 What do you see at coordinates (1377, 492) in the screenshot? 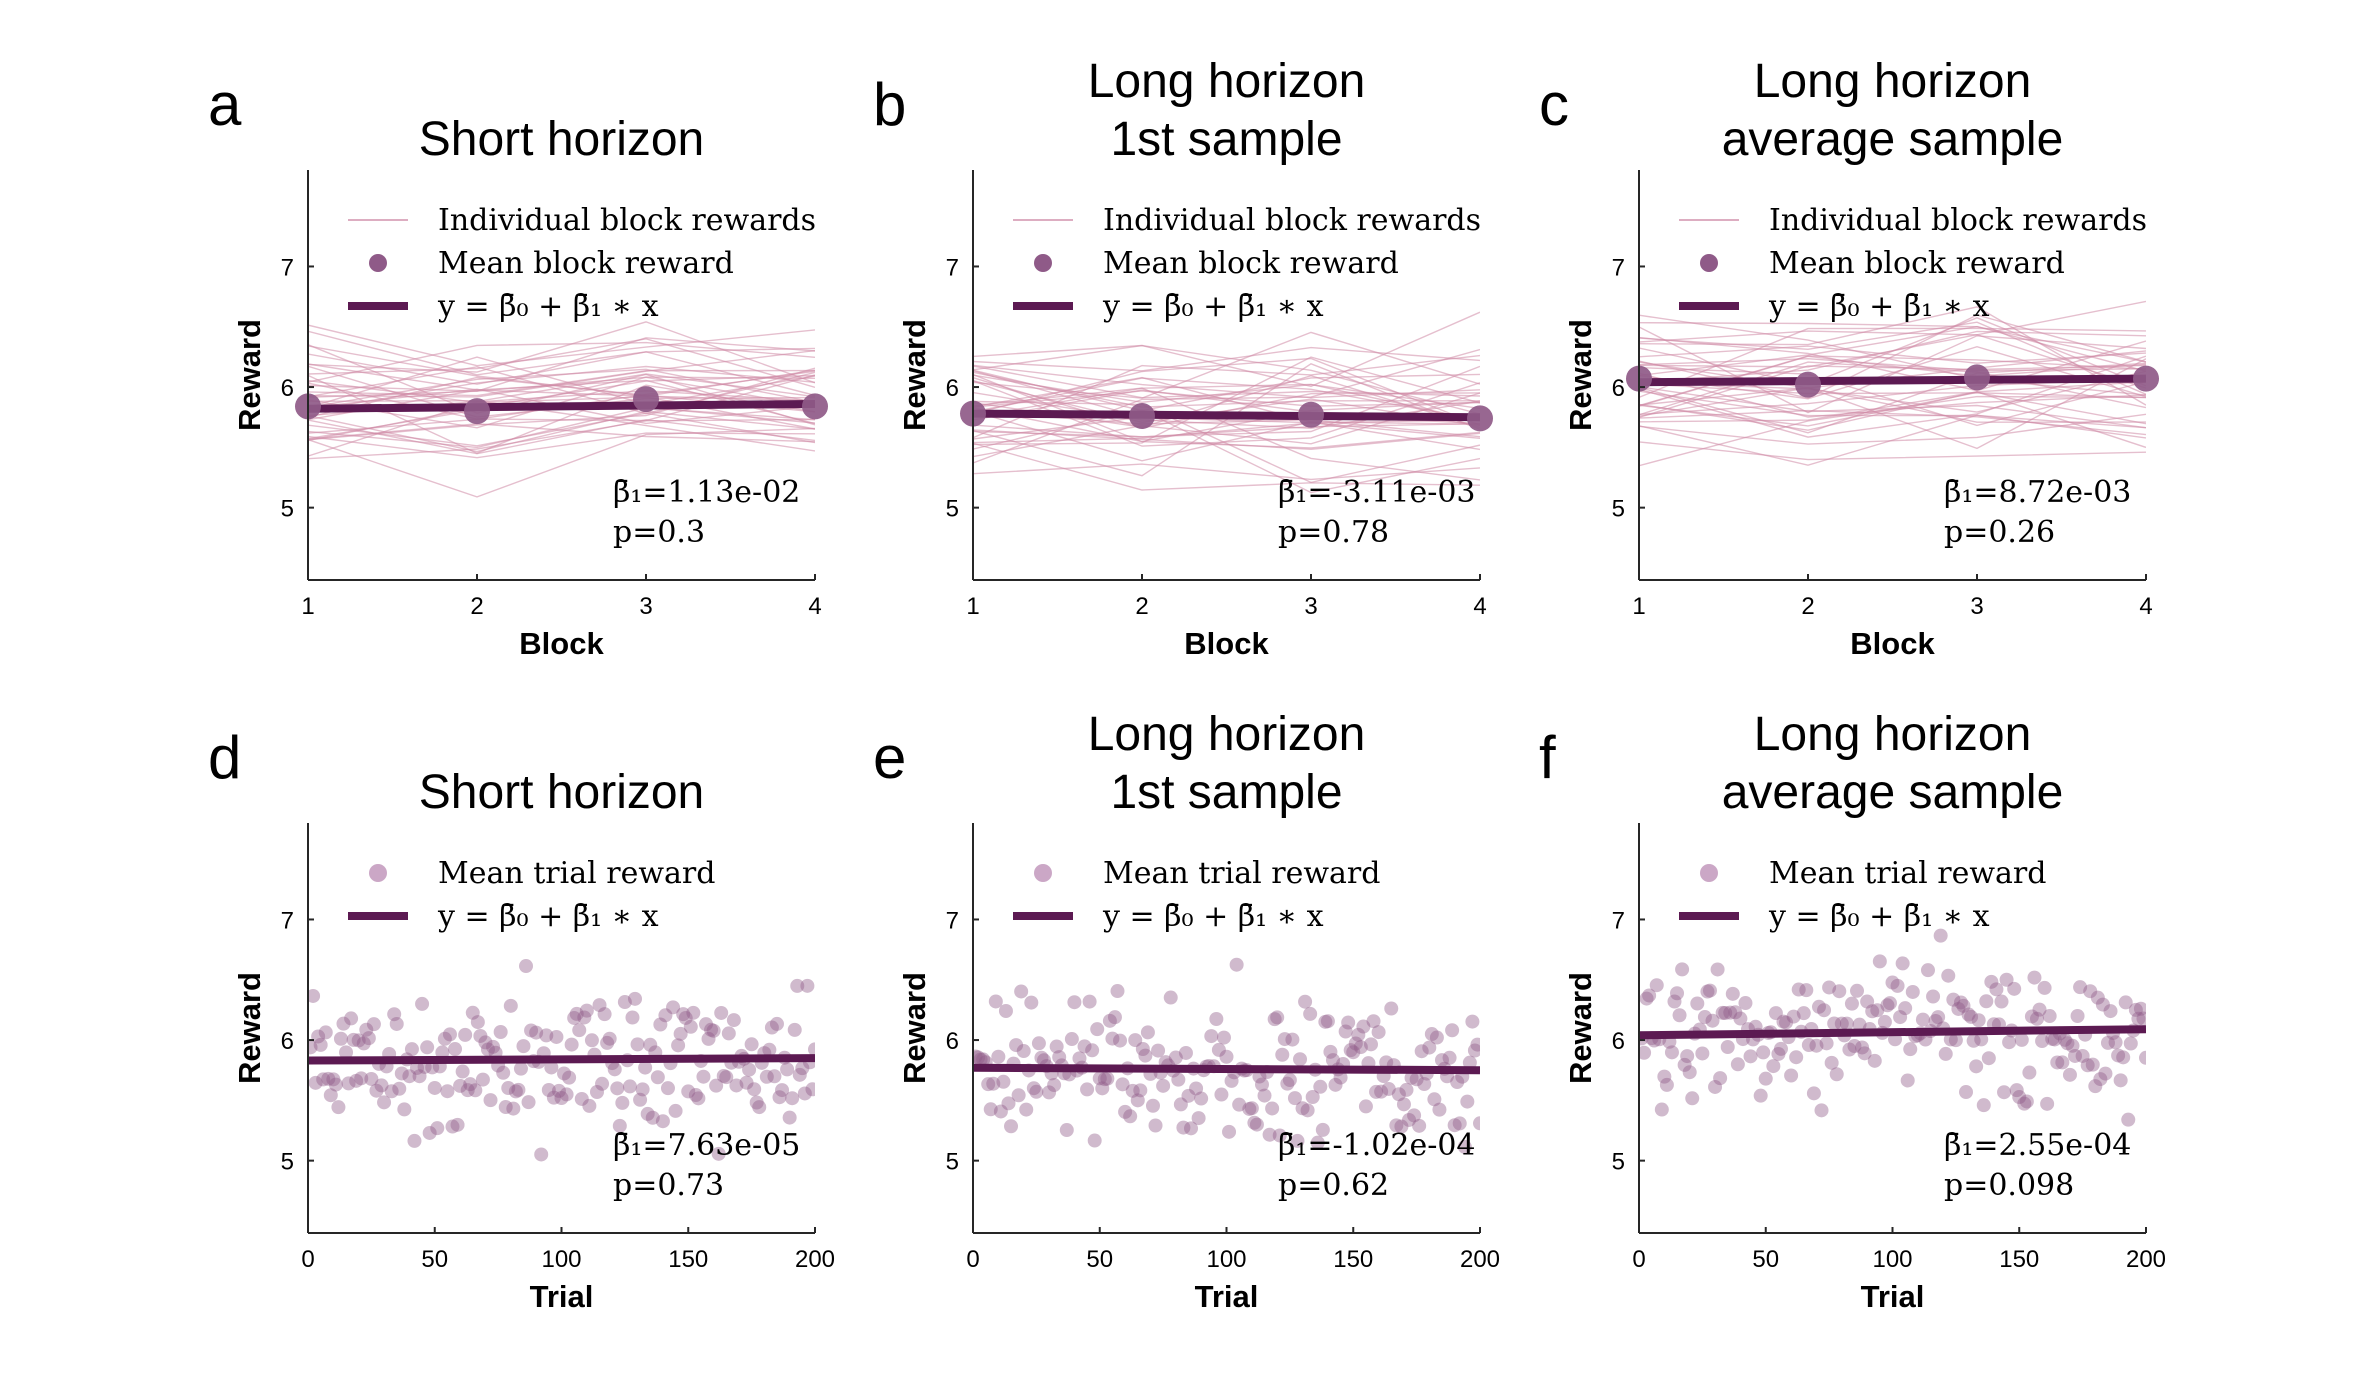
I see `beta1-annotation: β̄₁=-3.11e-03` at bounding box center [1377, 492].